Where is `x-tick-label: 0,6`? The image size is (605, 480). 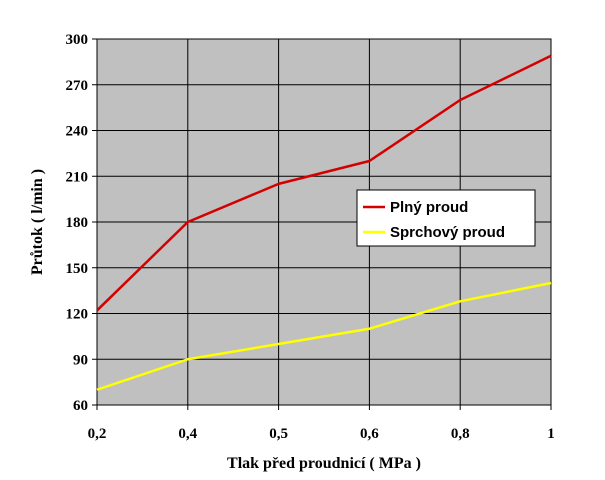
x-tick-label: 0,6 is located at coordinates (369, 434).